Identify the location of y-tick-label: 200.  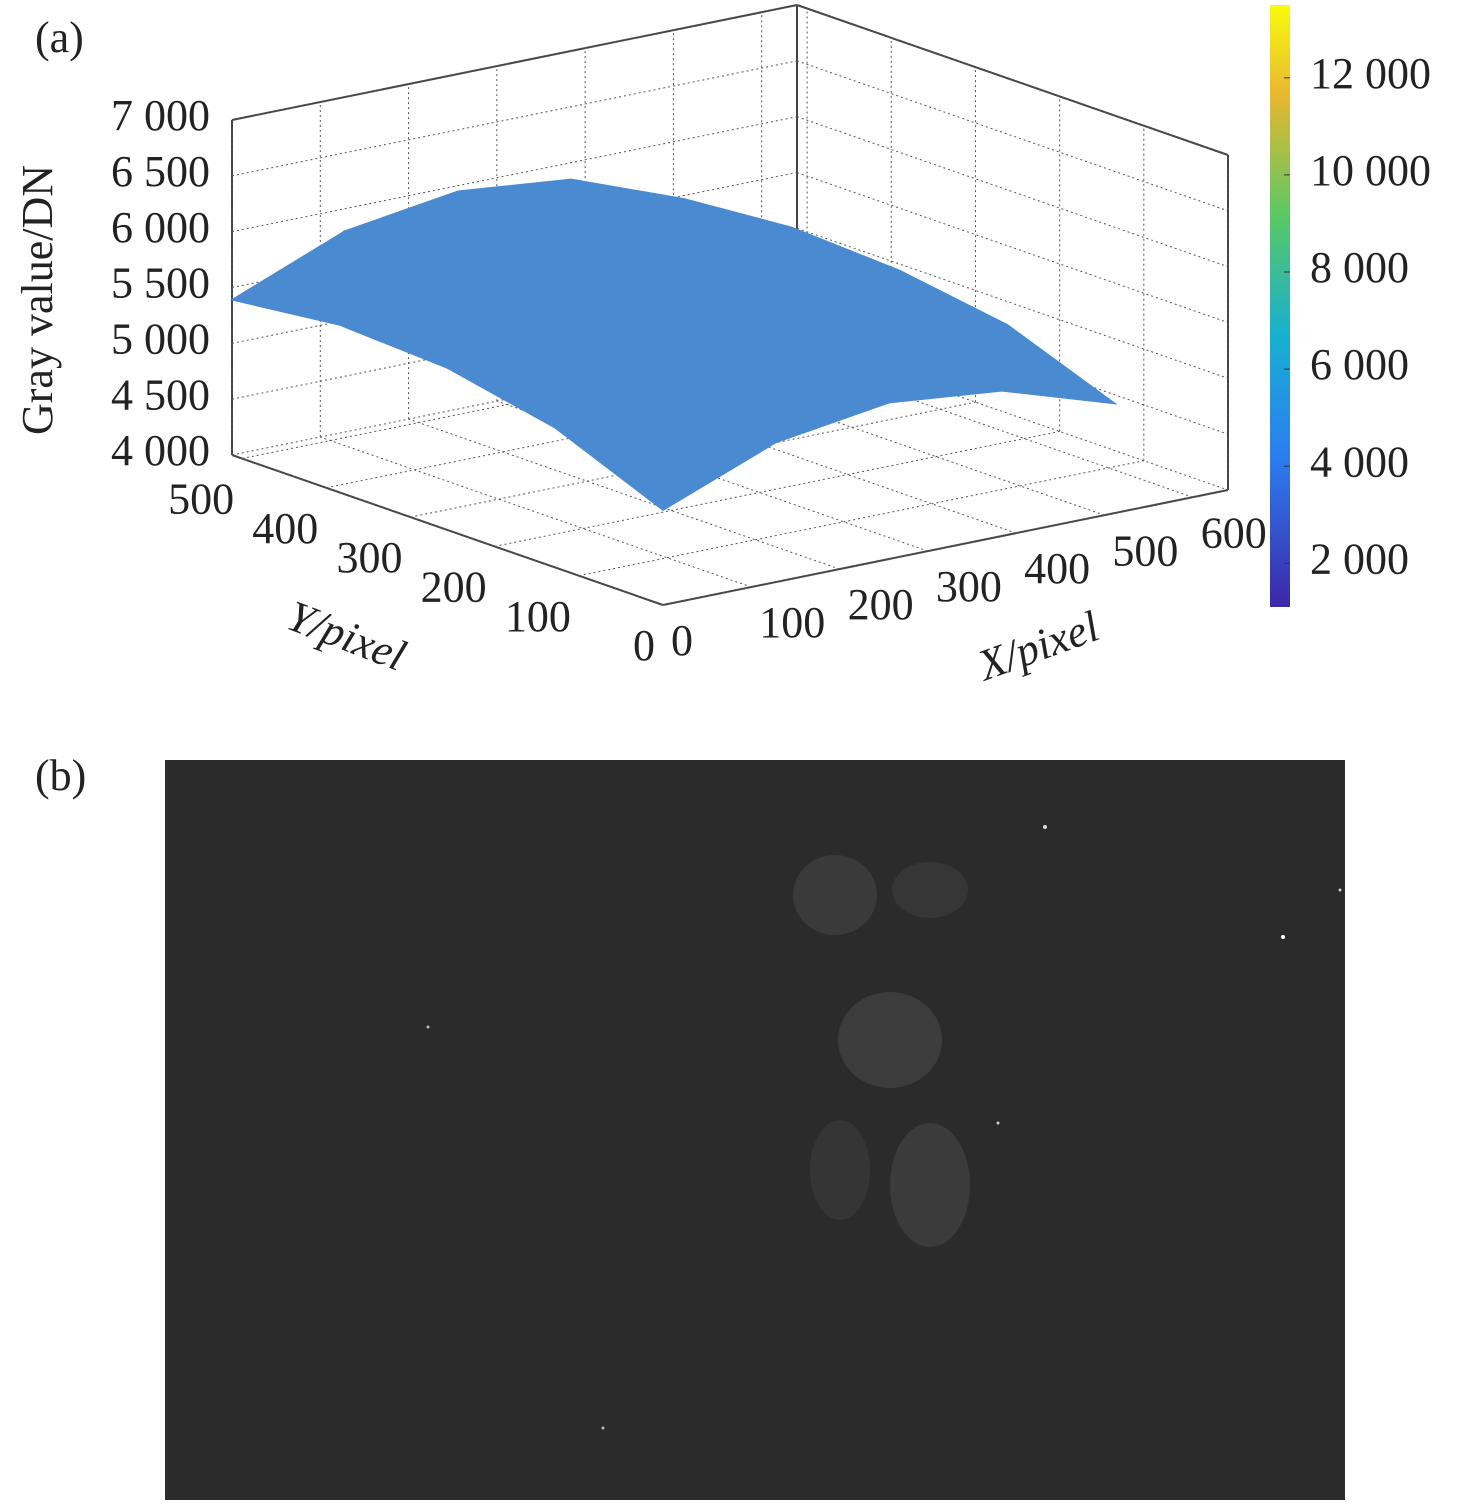
(454, 587).